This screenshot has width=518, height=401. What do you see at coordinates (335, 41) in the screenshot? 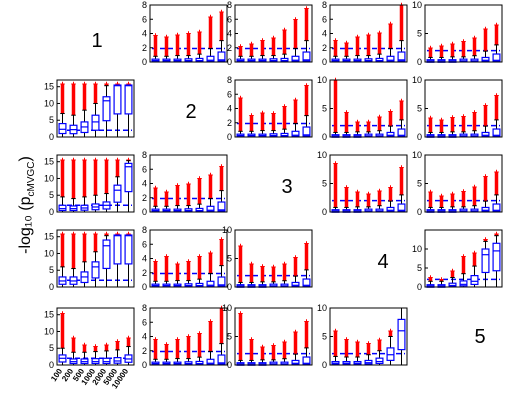
I see `outlier-marker-r1c4-0: +` at bounding box center [335, 41].